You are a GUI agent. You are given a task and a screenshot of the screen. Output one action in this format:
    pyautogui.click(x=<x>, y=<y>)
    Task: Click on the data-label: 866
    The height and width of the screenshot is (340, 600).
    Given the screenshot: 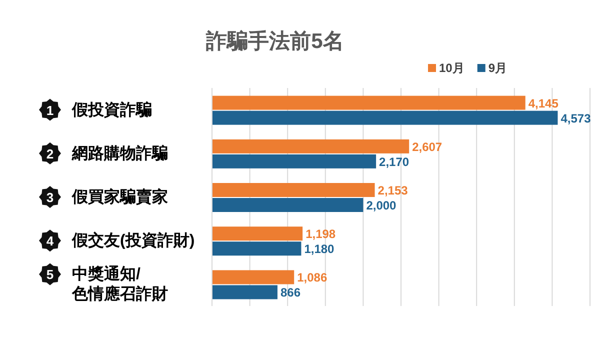 What is the action you would take?
    pyautogui.click(x=290, y=293)
    